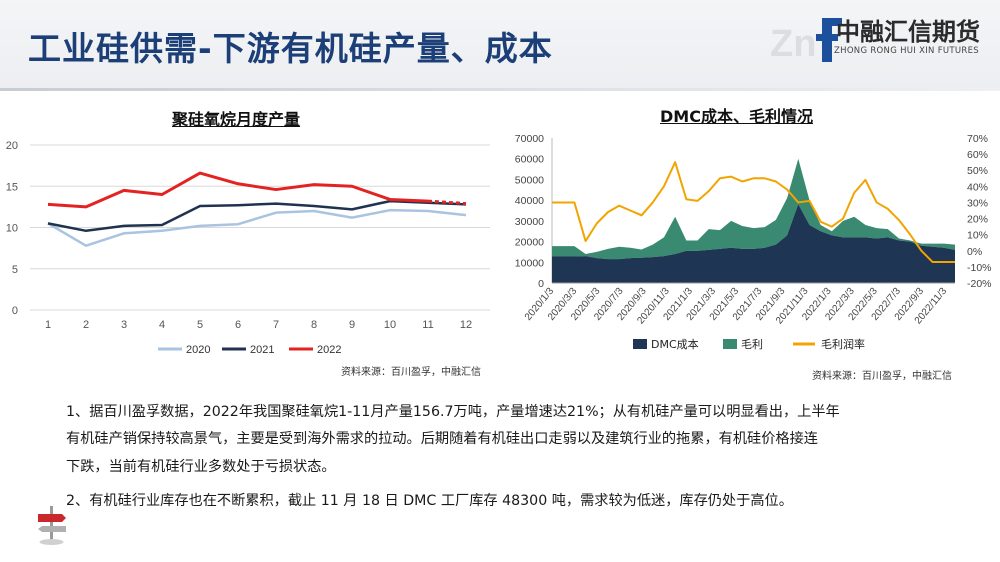  Describe the element at coordinates (977, 187) in the screenshot. I see `y2-tick-label: 40%` at that location.